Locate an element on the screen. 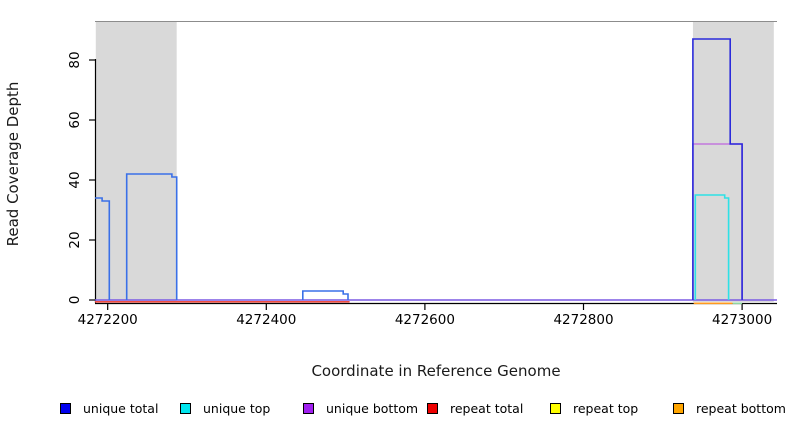 This screenshot has width=792, height=432. x-tick-label: 4272400 is located at coordinates (266, 320).